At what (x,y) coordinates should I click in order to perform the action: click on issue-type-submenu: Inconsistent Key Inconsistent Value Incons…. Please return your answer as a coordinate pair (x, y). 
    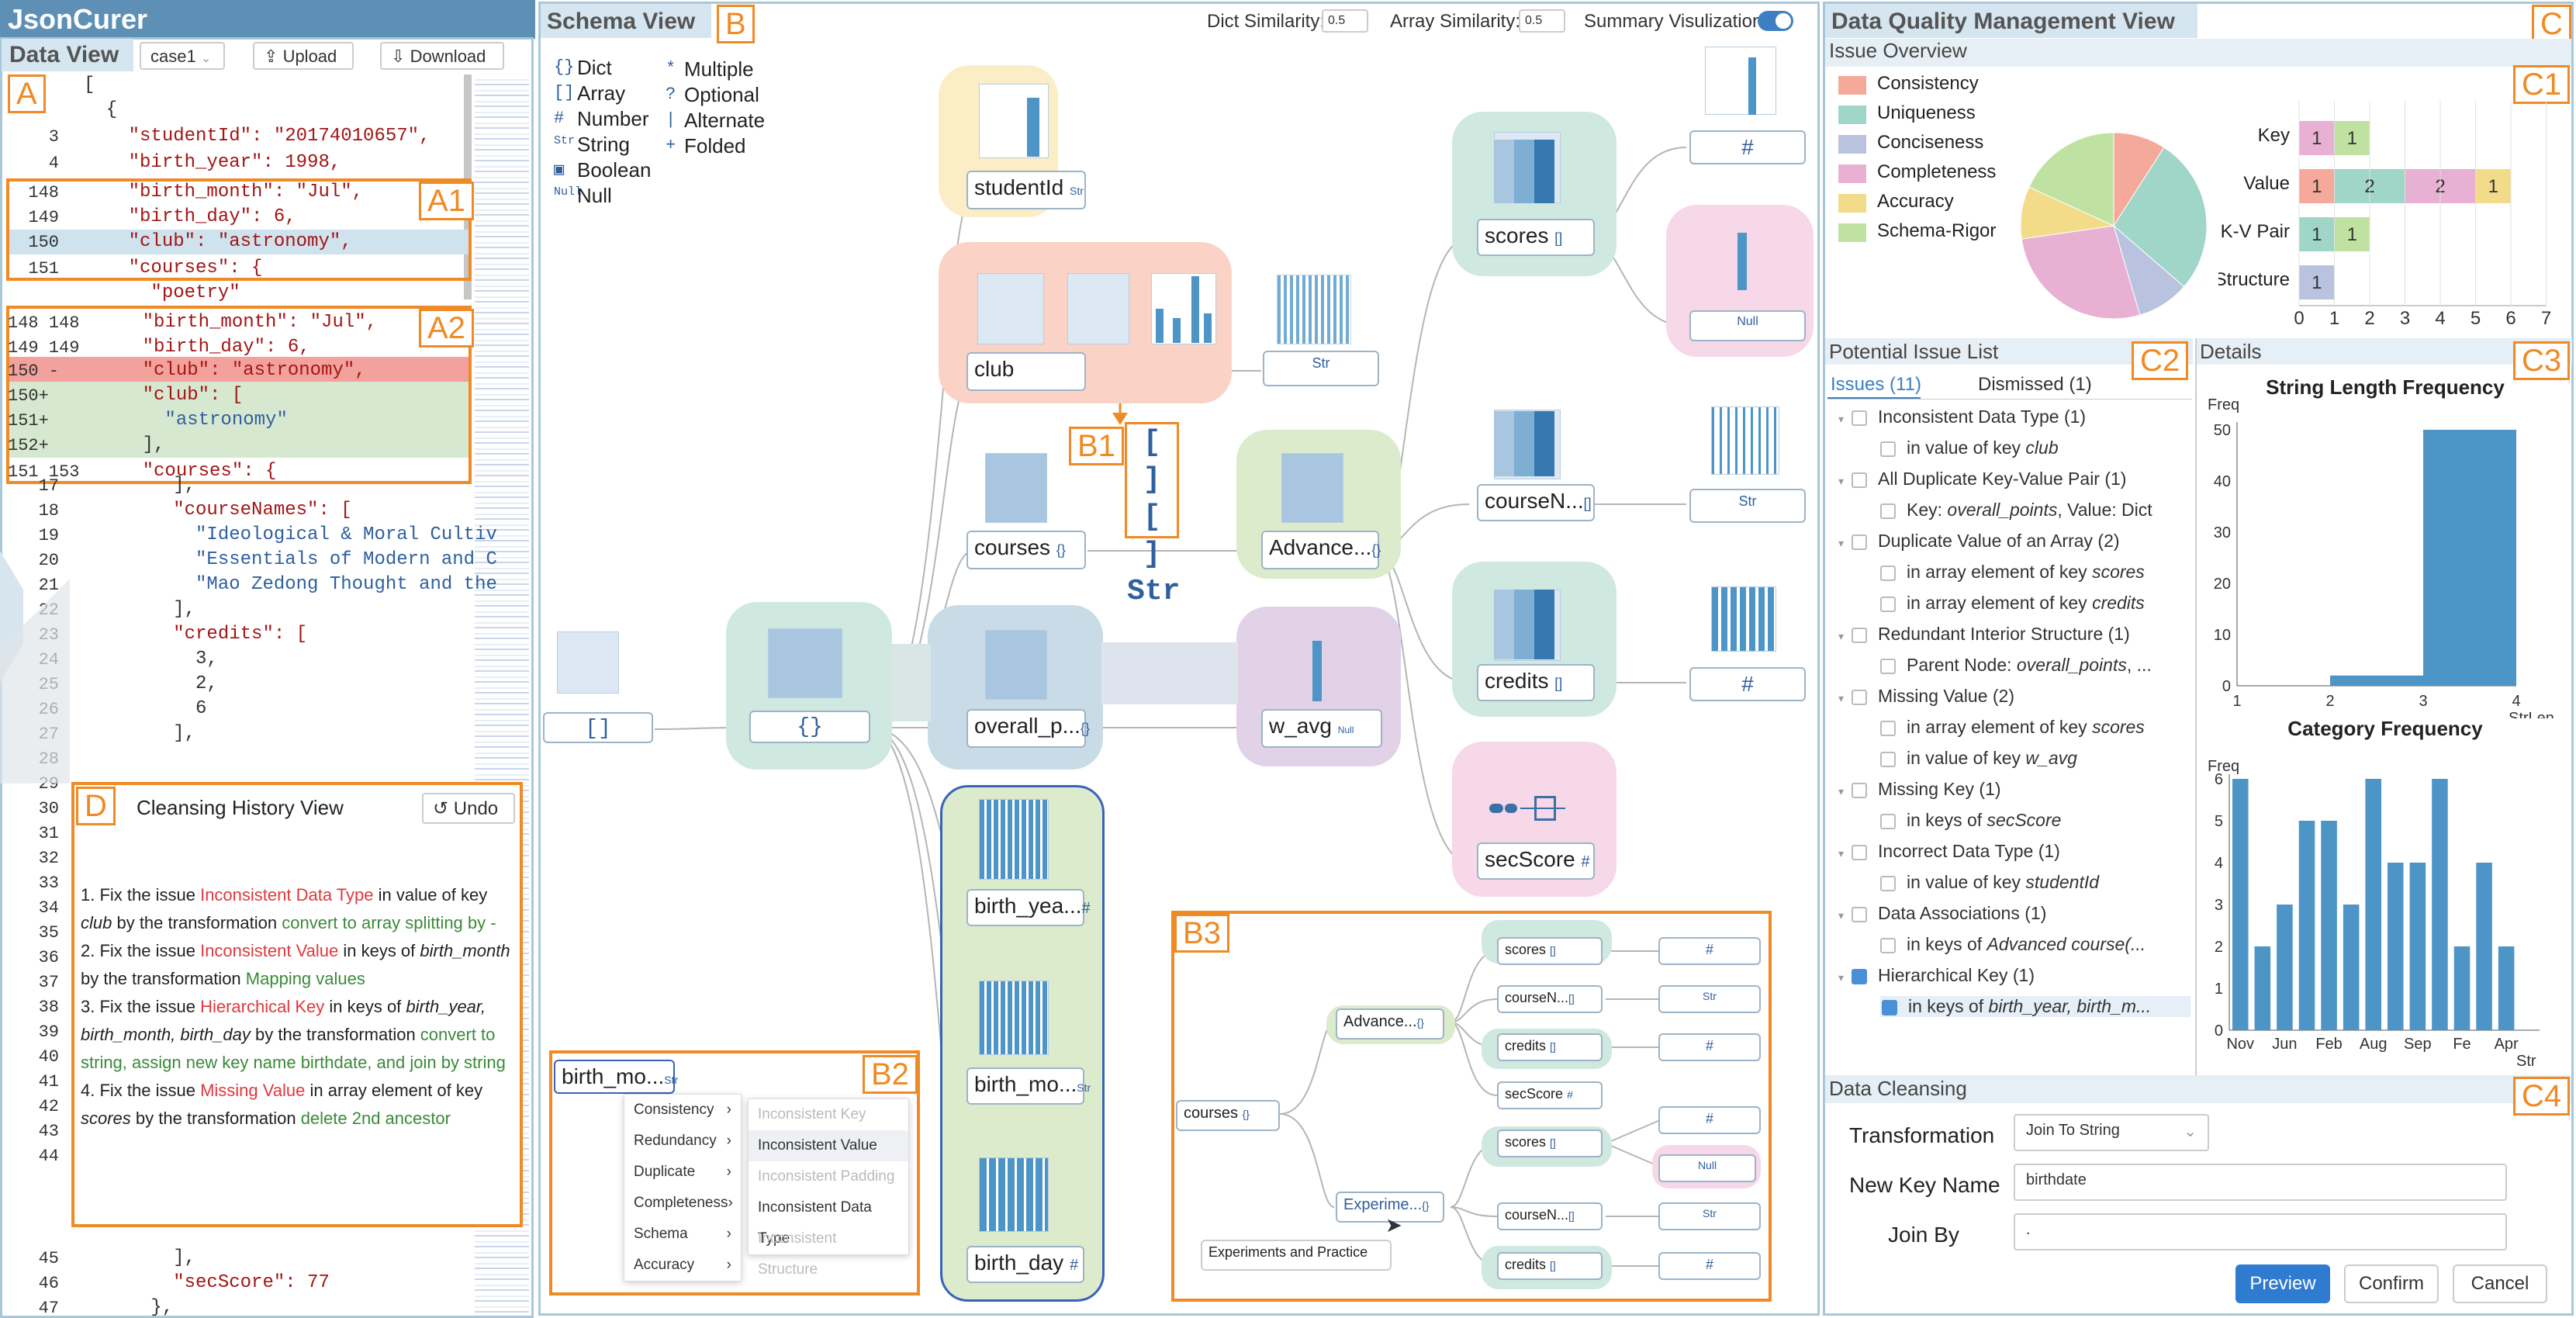
    Looking at the image, I should click on (828, 1188).